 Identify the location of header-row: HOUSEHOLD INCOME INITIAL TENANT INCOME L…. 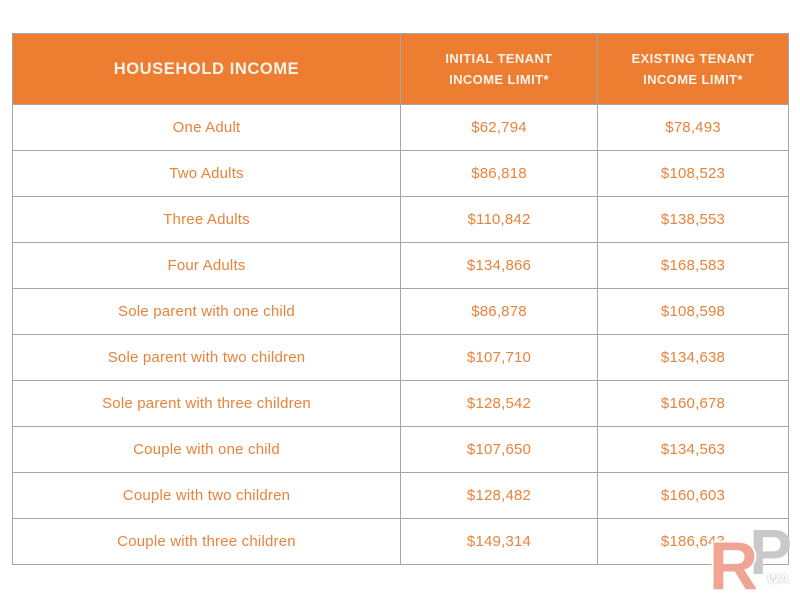
(400, 69).